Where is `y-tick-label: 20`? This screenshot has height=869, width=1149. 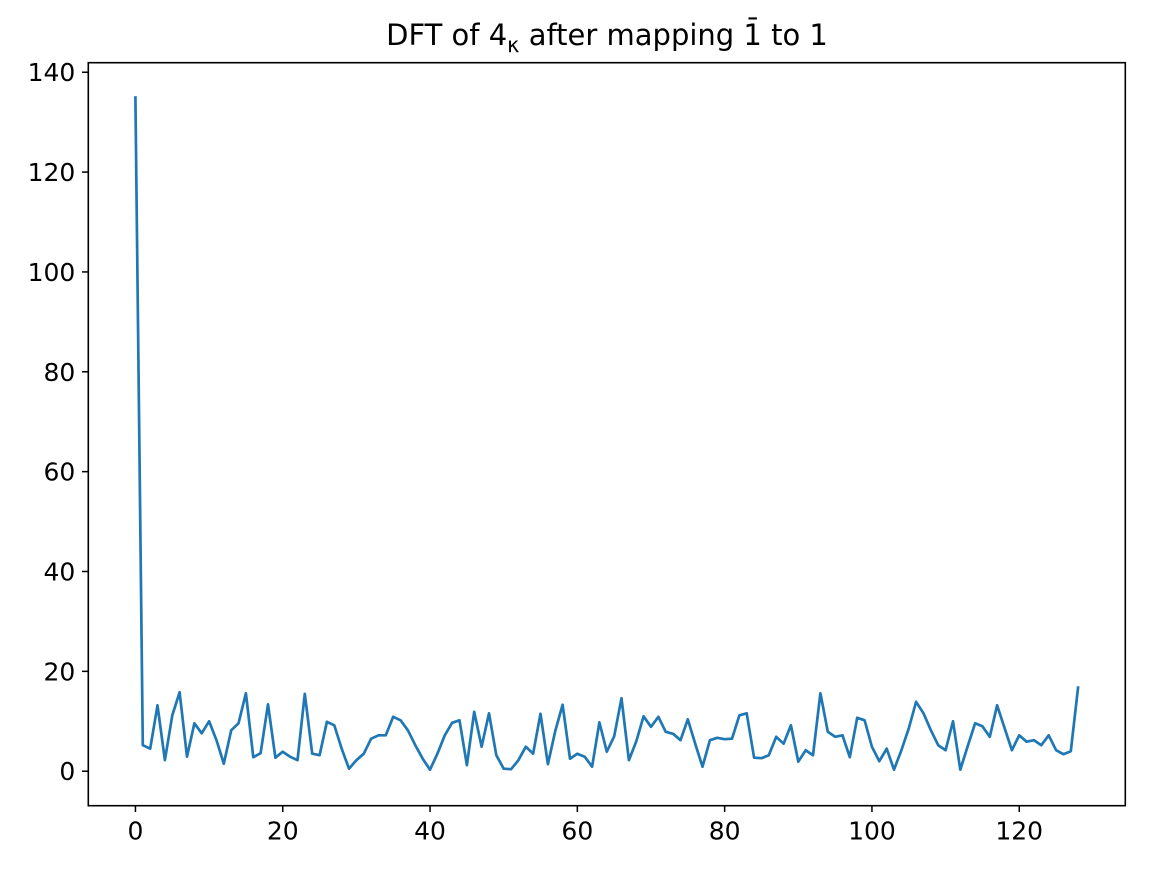
y-tick-label: 20 is located at coordinates (59, 671).